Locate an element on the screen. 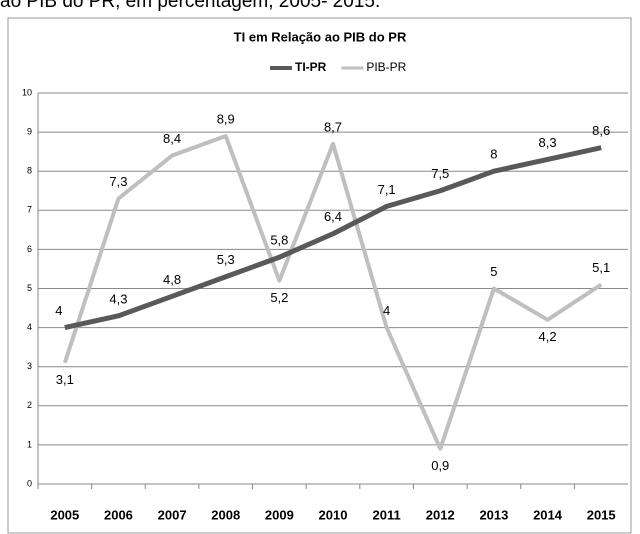 This screenshot has height=534, width=640. x-tick-label: 2009 is located at coordinates (279, 514).